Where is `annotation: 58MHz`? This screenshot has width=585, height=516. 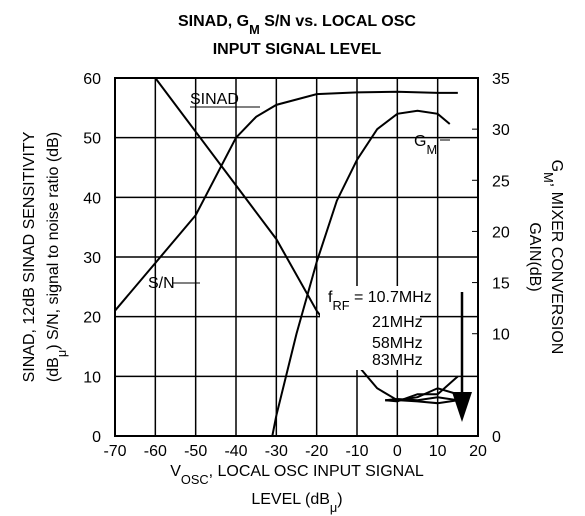 annotation: 58MHz is located at coordinates (397, 343).